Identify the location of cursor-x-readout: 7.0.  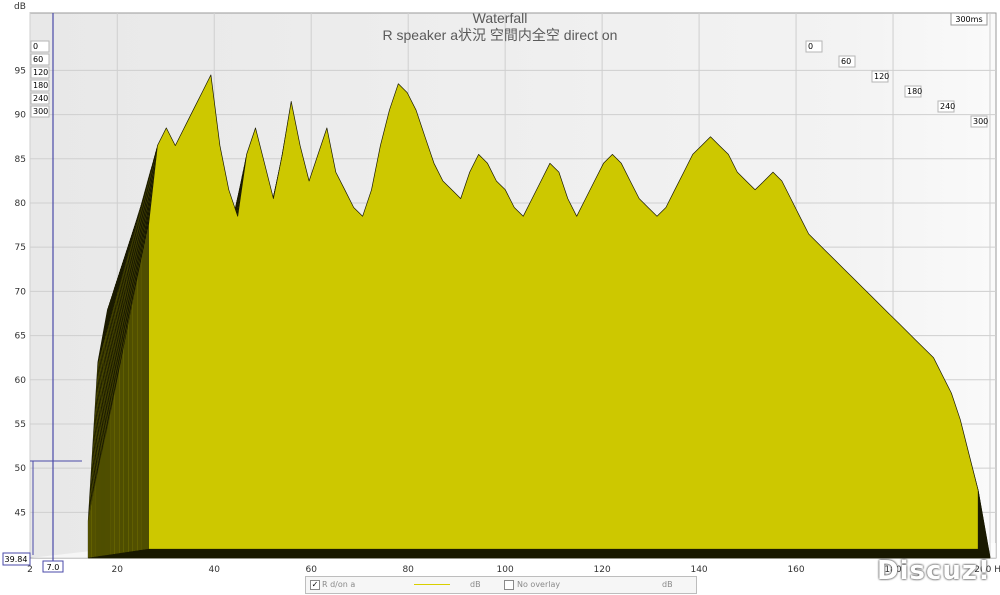
(53, 567).